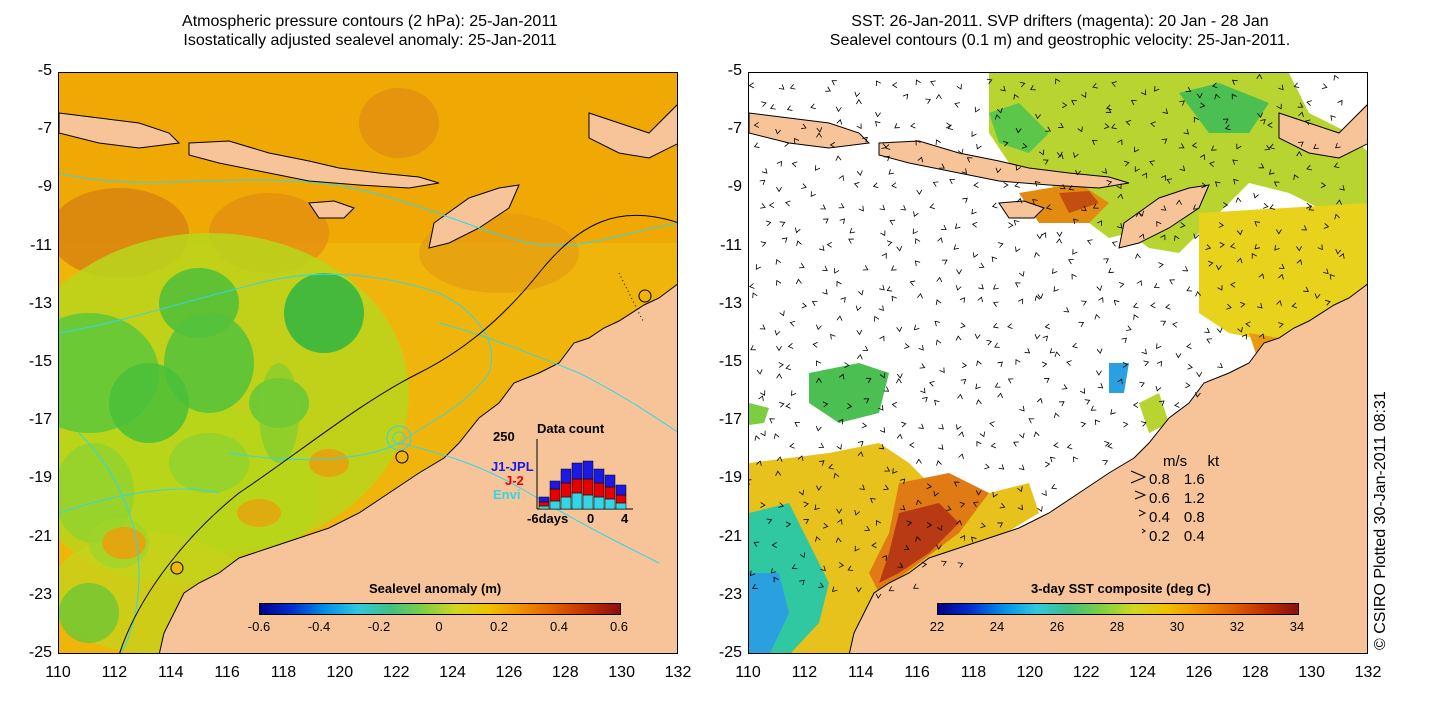 The width and height of the screenshot is (1440, 720). What do you see at coordinates (804, 672) in the screenshot?
I see `x-tick-label: 112` at bounding box center [804, 672].